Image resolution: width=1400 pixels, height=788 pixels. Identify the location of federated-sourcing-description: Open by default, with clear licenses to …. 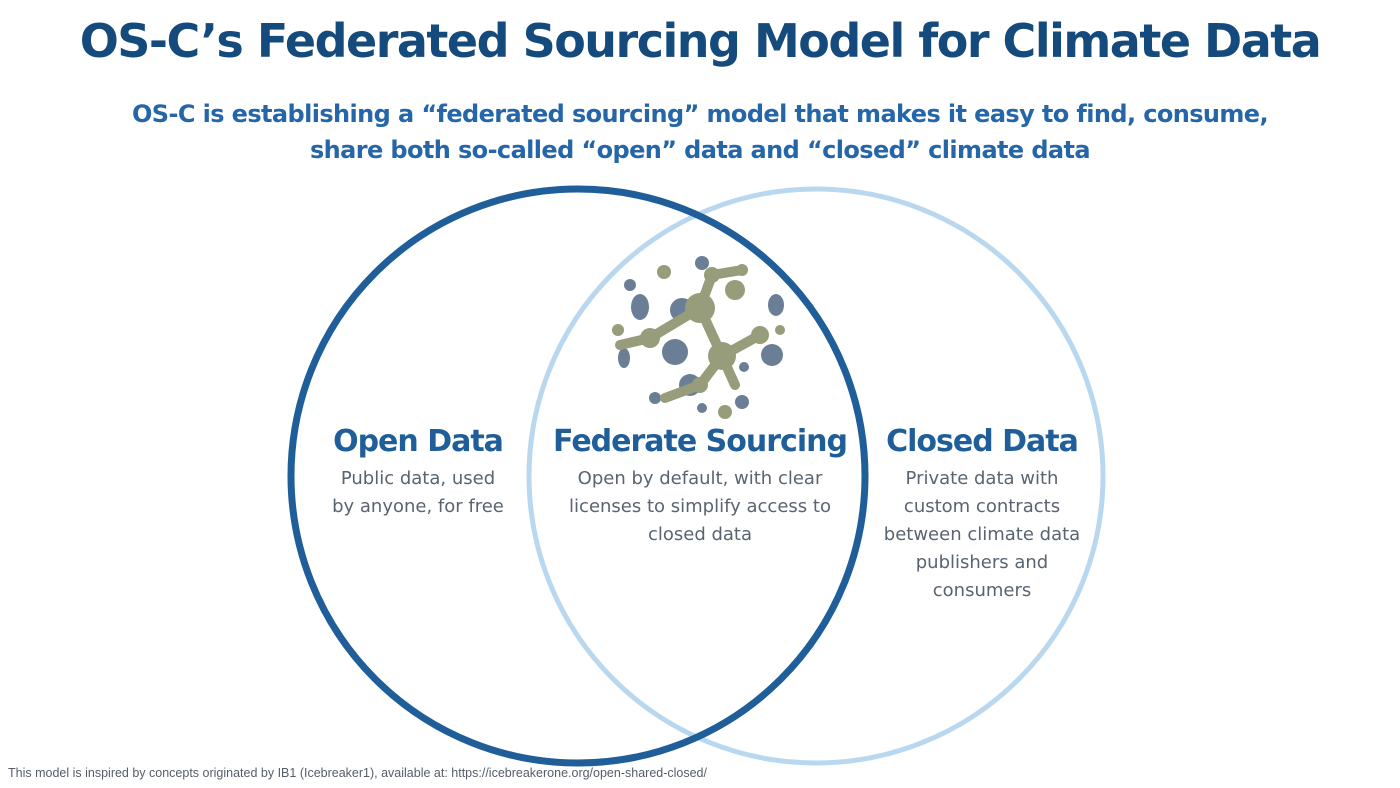
(700, 507).